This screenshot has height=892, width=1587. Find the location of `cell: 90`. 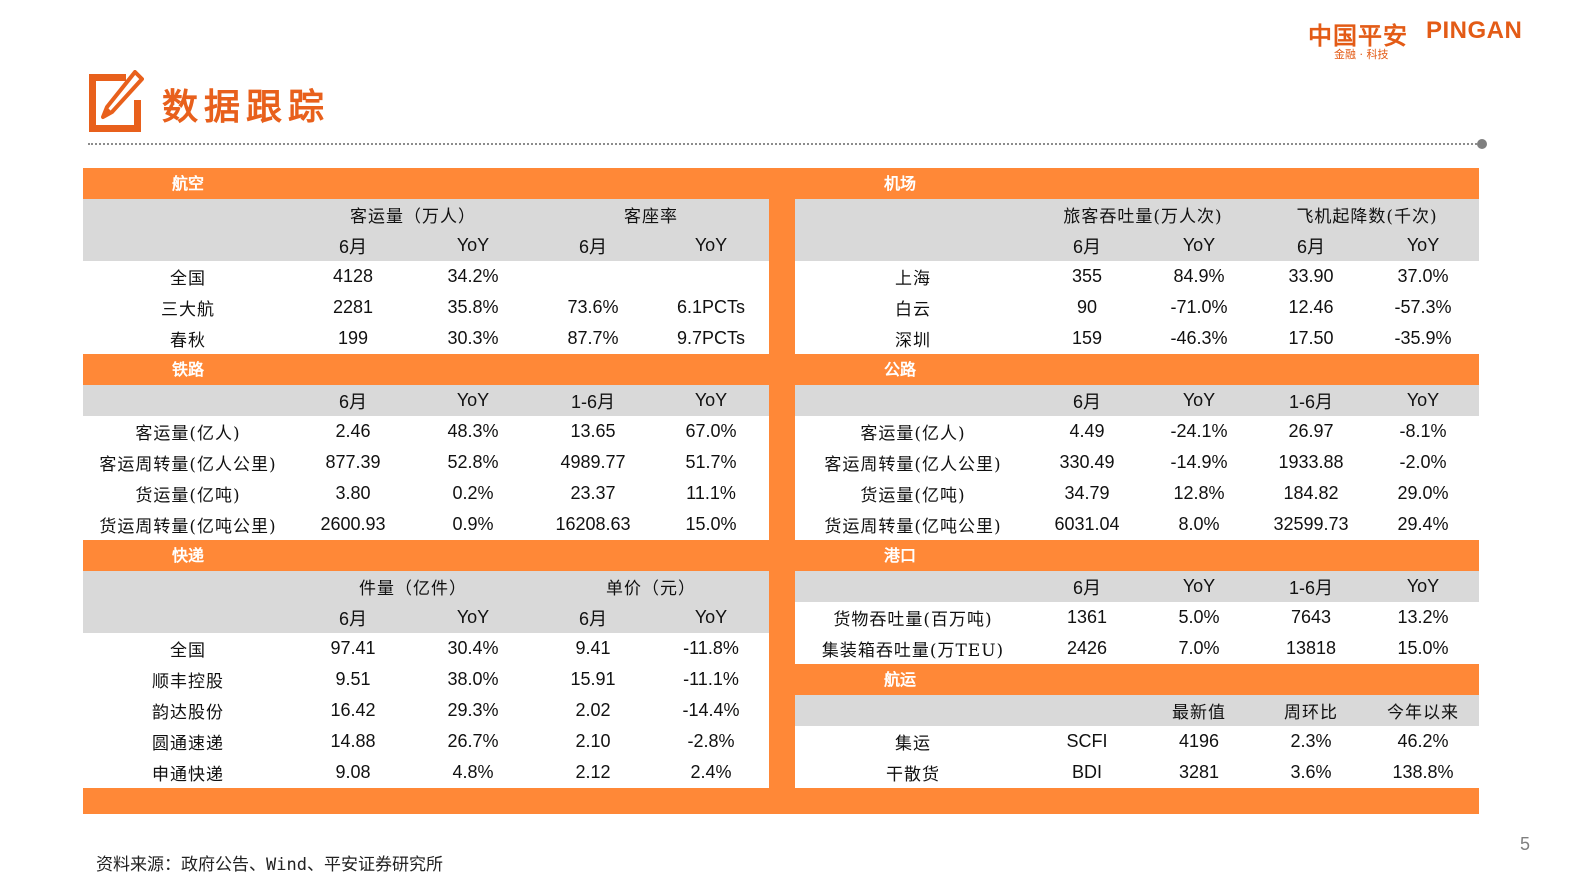

cell: 90 is located at coordinates (1087, 307).